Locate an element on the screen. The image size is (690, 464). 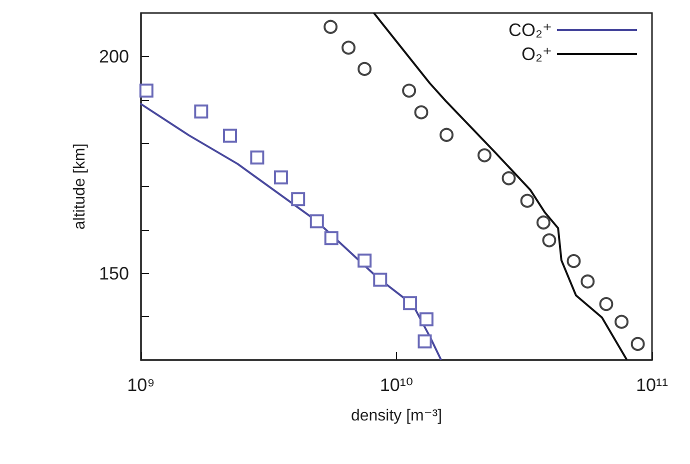
x-tick-label: 10⁹ is located at coordinates (141, 385).